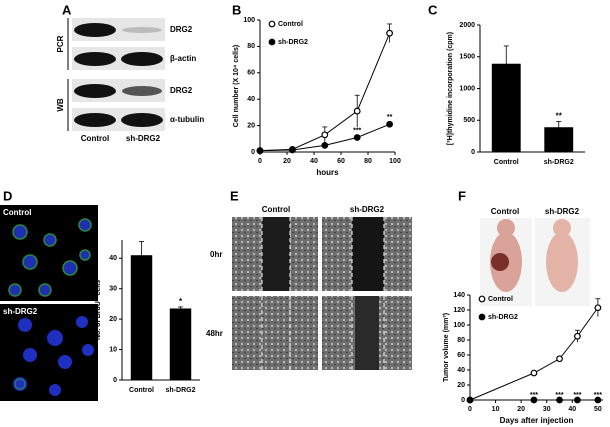 This screenshot has height=427, width=610. Describe the element at coordinates (181, 301) in the screenshot. I see `annotation: *` at that location.